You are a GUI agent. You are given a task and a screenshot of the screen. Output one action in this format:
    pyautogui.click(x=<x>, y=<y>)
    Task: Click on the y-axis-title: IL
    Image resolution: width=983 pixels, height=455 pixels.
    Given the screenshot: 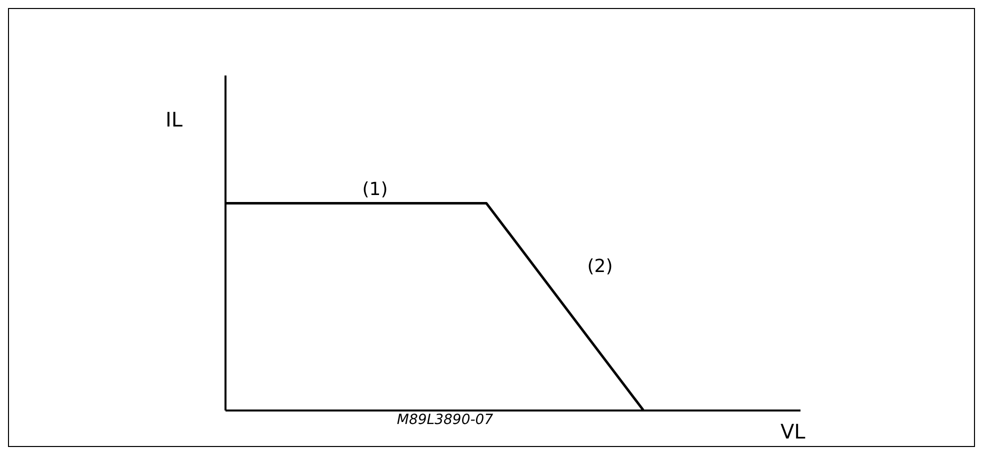 What is the action you would take?
    pyautogui.click(x=175, y=120)
    